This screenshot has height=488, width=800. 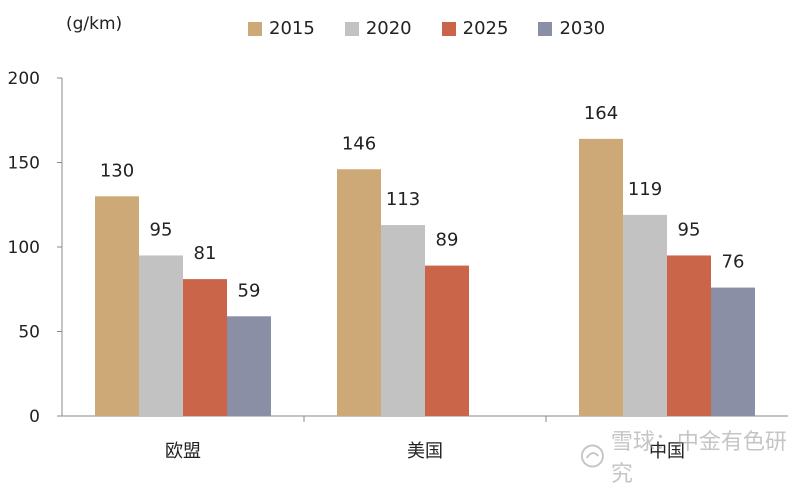 What do you see at coordinates (351, 28) in the screenshot?
I see `legend-swatch-2020` at bounding box center [351, 28].